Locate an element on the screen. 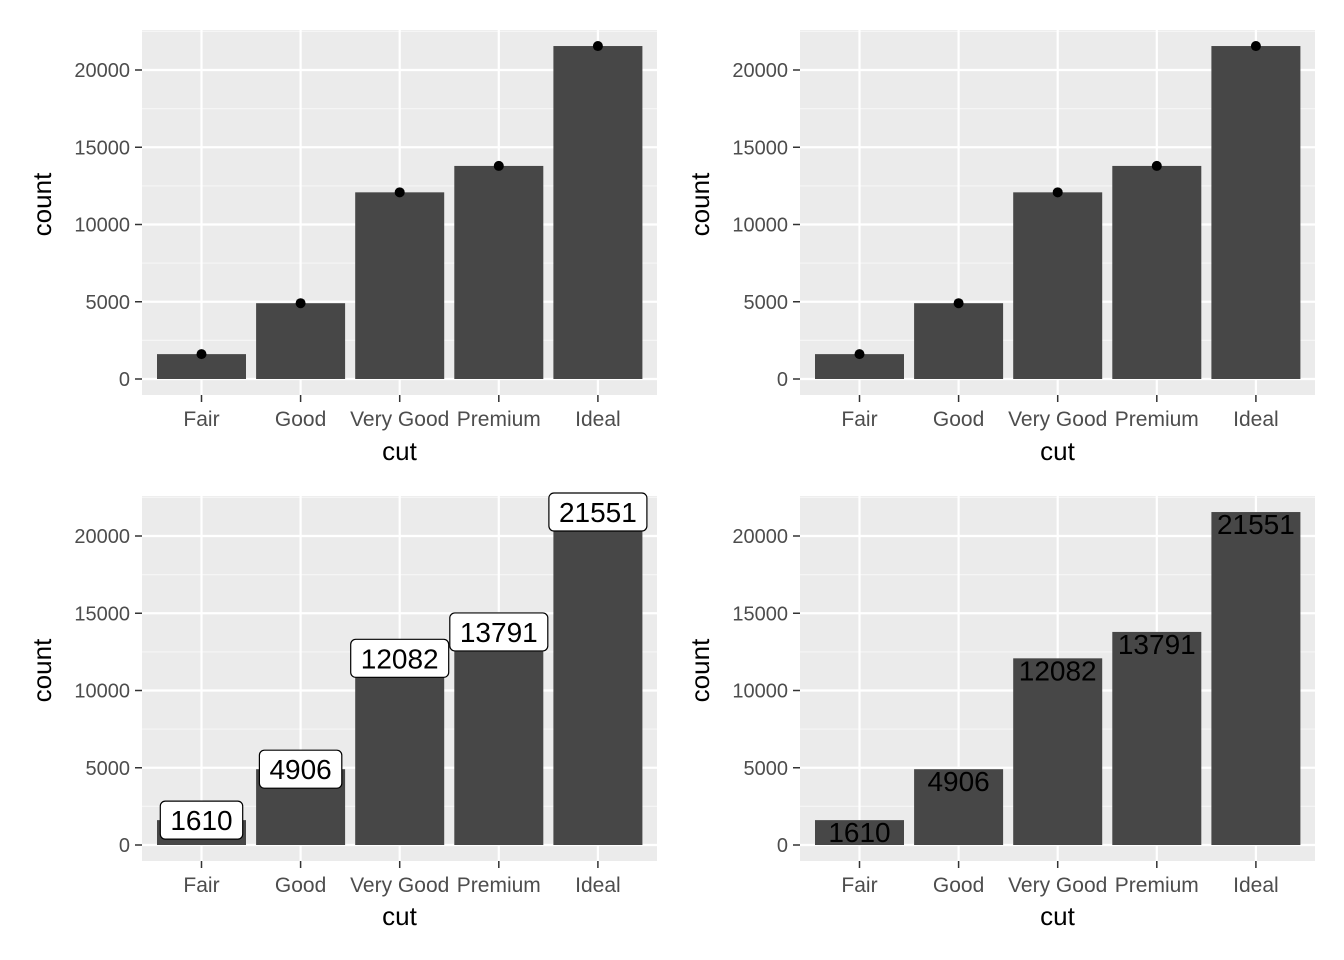  bar-fair is located at coordinates (859, 832).